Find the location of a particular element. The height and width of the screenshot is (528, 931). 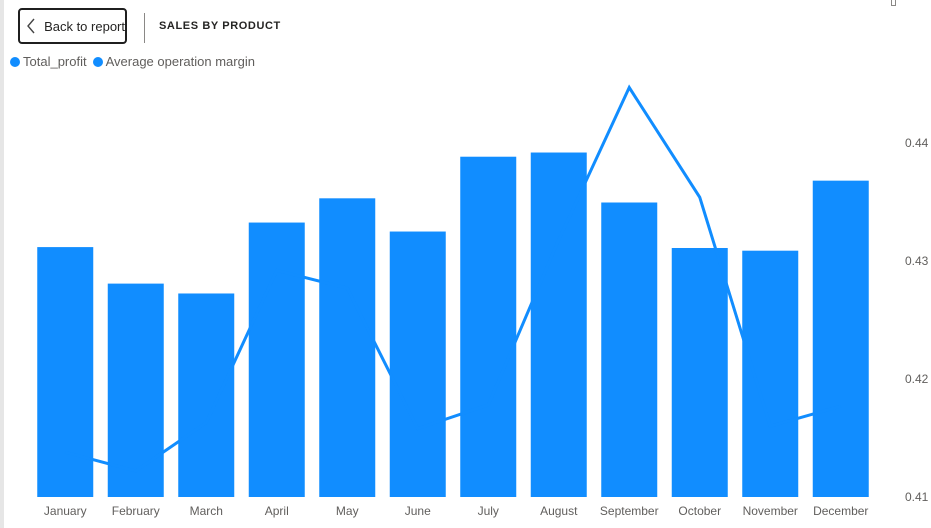

chart-legend: Total_profit Average operation margin is located at coordinates (135, 61).